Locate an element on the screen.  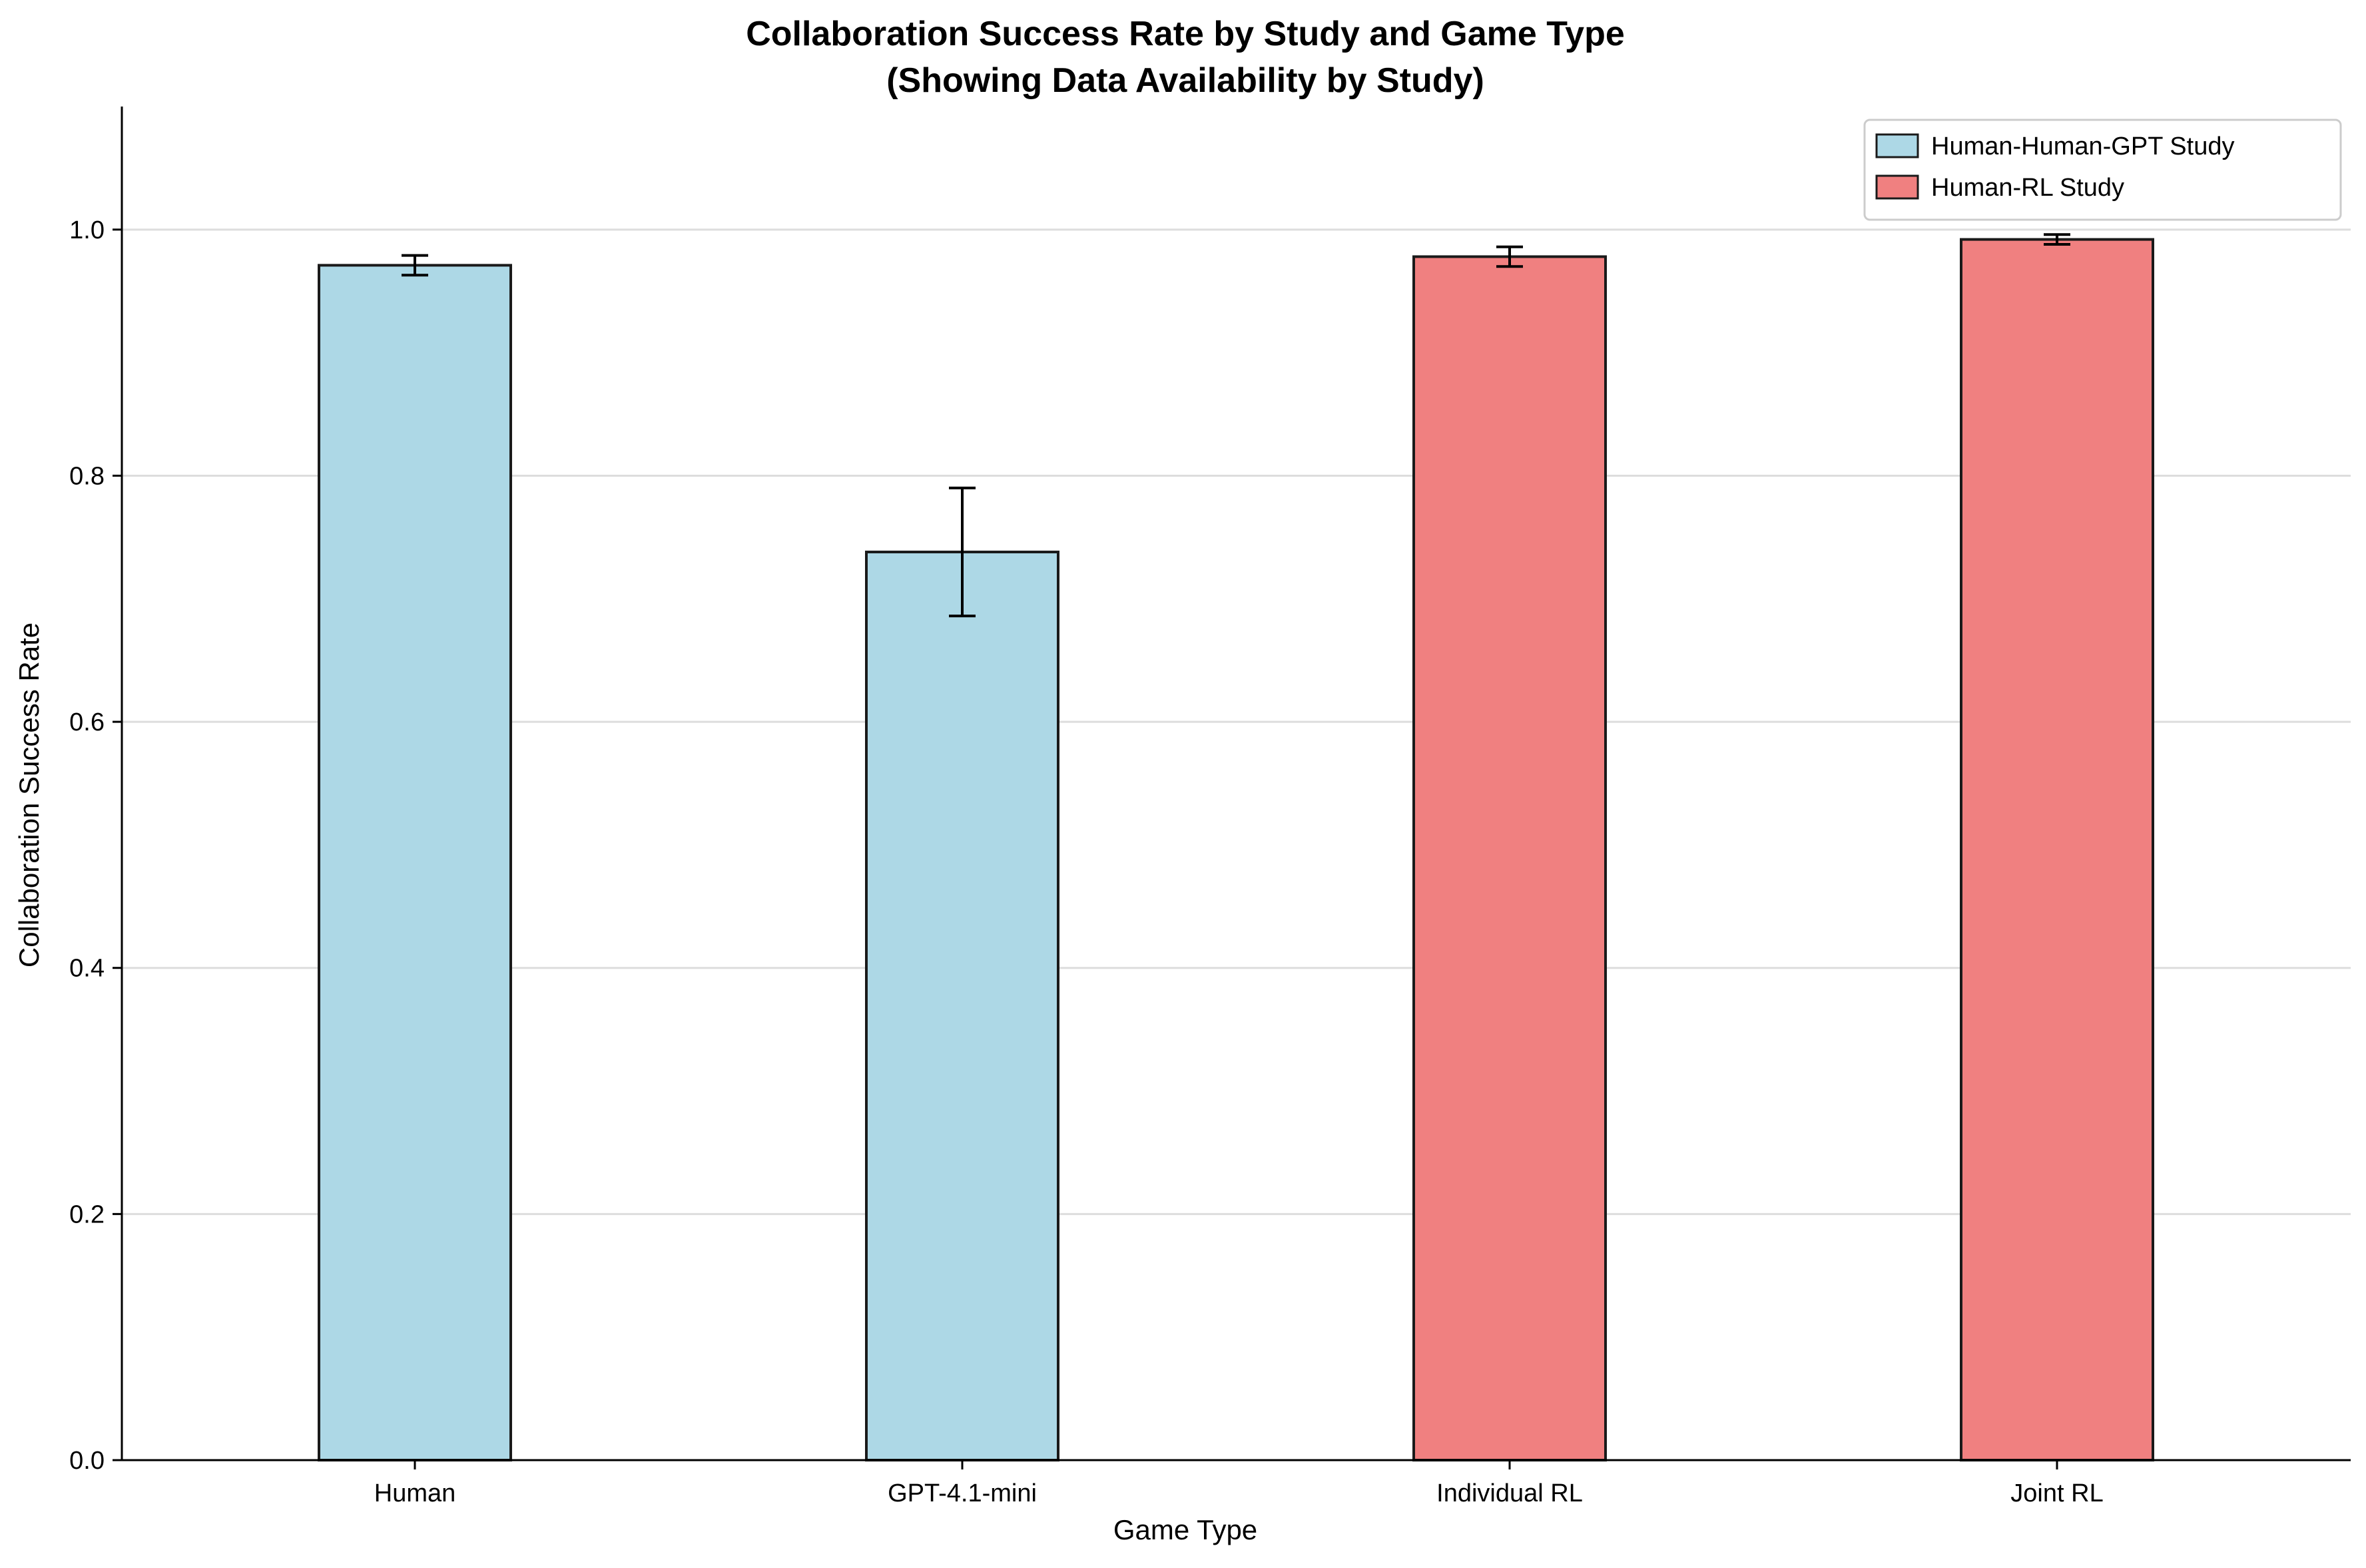
legend-label: Human-RL Study is located at coordinates (2027, 188).